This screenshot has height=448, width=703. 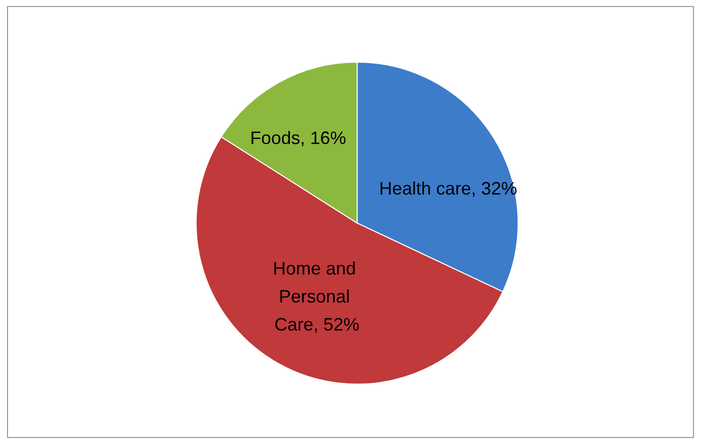 I want to click on slice-label: Home and Personal Care, 52%, so click(x=316, y=296).